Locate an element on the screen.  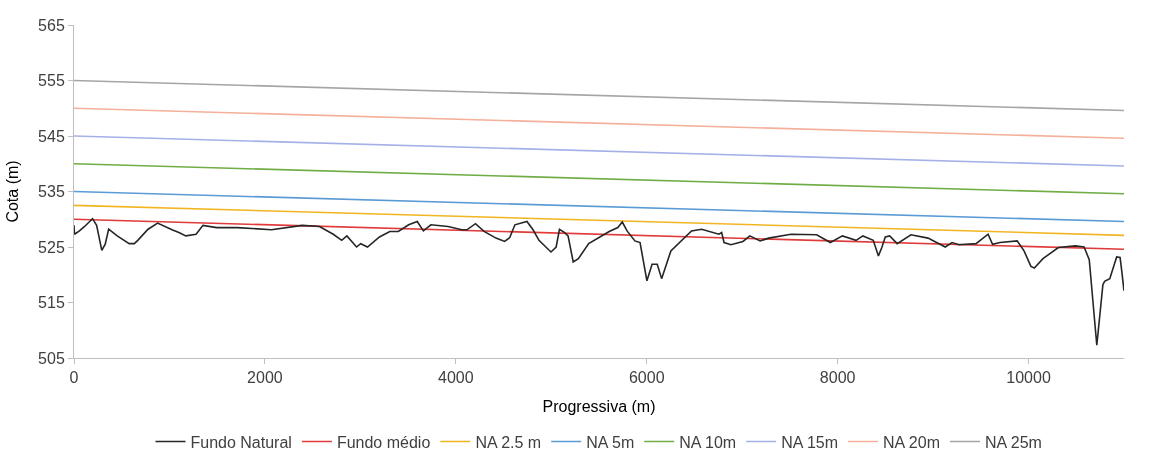
x-tick-label: 2000 is located at coordinates (265, 378).